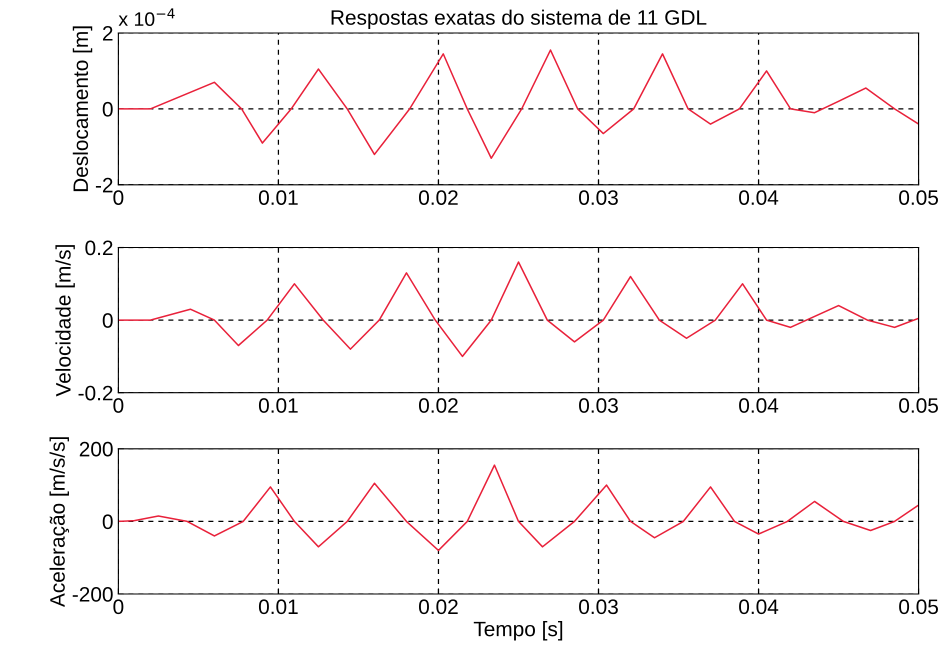  I want to click on y-tick-label: 200, so click(96, 449).